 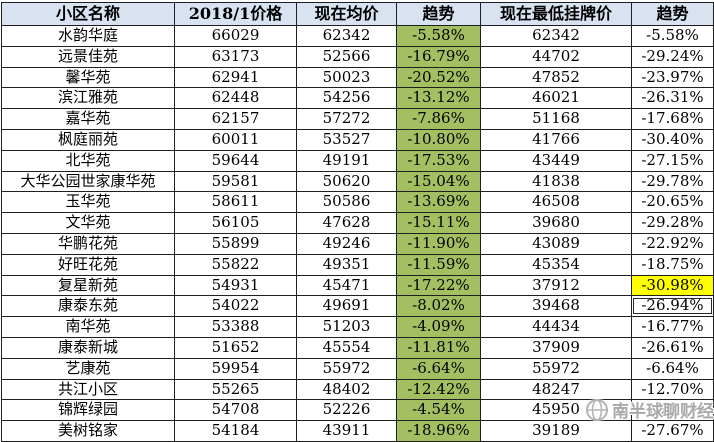 I want to click on cell-community-name: 滨江雅苑, so click(x=88, y=98).